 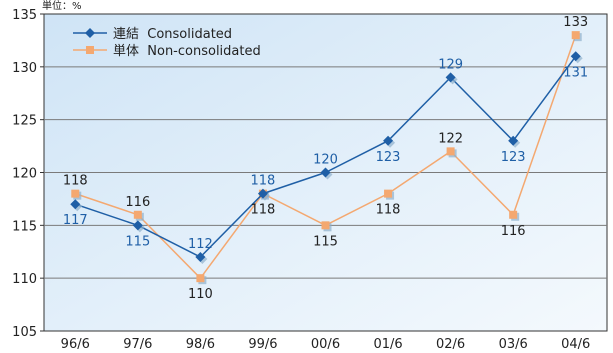 What do you see at coordinates (387, 344) in the screenshot?
I see `x-tick-label: 01/6` at bounding box center [387, 344].